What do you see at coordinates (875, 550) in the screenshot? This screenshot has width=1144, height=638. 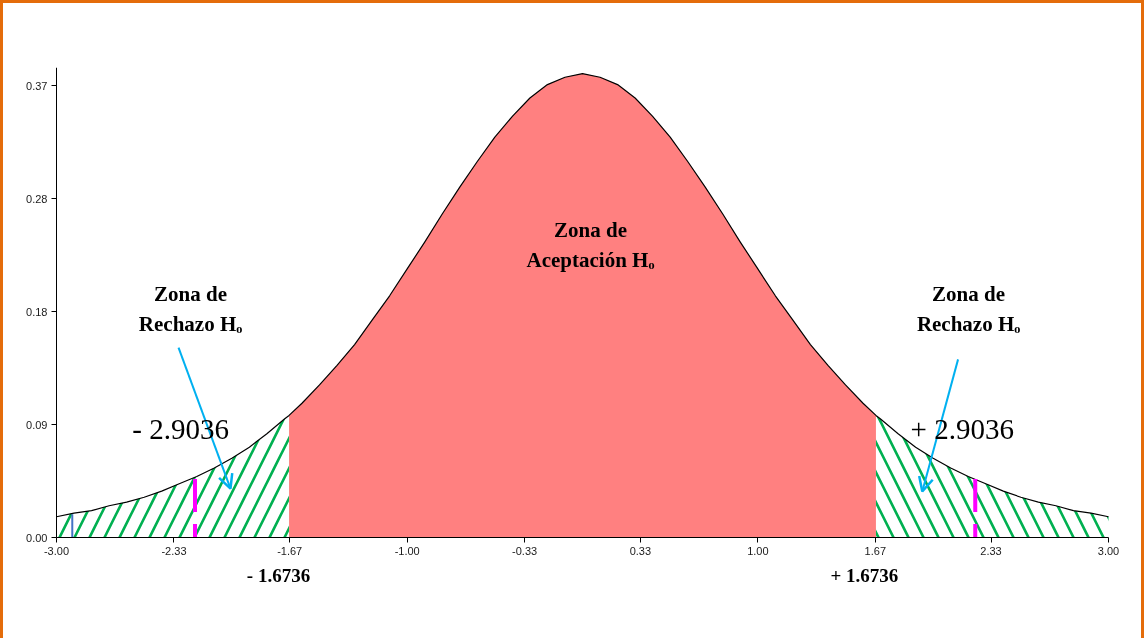 I see `x-tick-label: 1.67` at bounding box center [875, 550].